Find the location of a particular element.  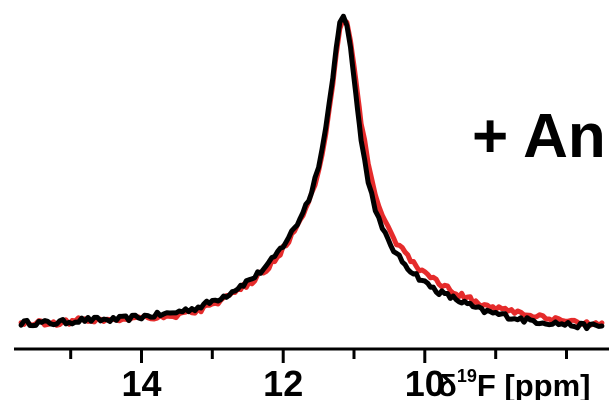

x-axis-label-superscript: 19 is located at coordinates (467, 376).